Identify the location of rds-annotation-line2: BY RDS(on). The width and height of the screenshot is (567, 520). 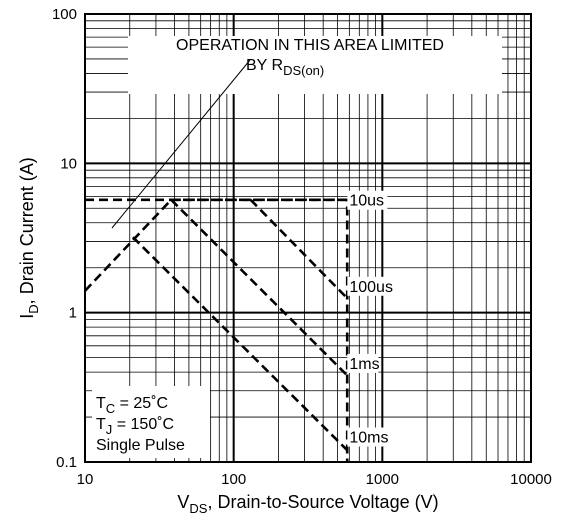
(285, 67).